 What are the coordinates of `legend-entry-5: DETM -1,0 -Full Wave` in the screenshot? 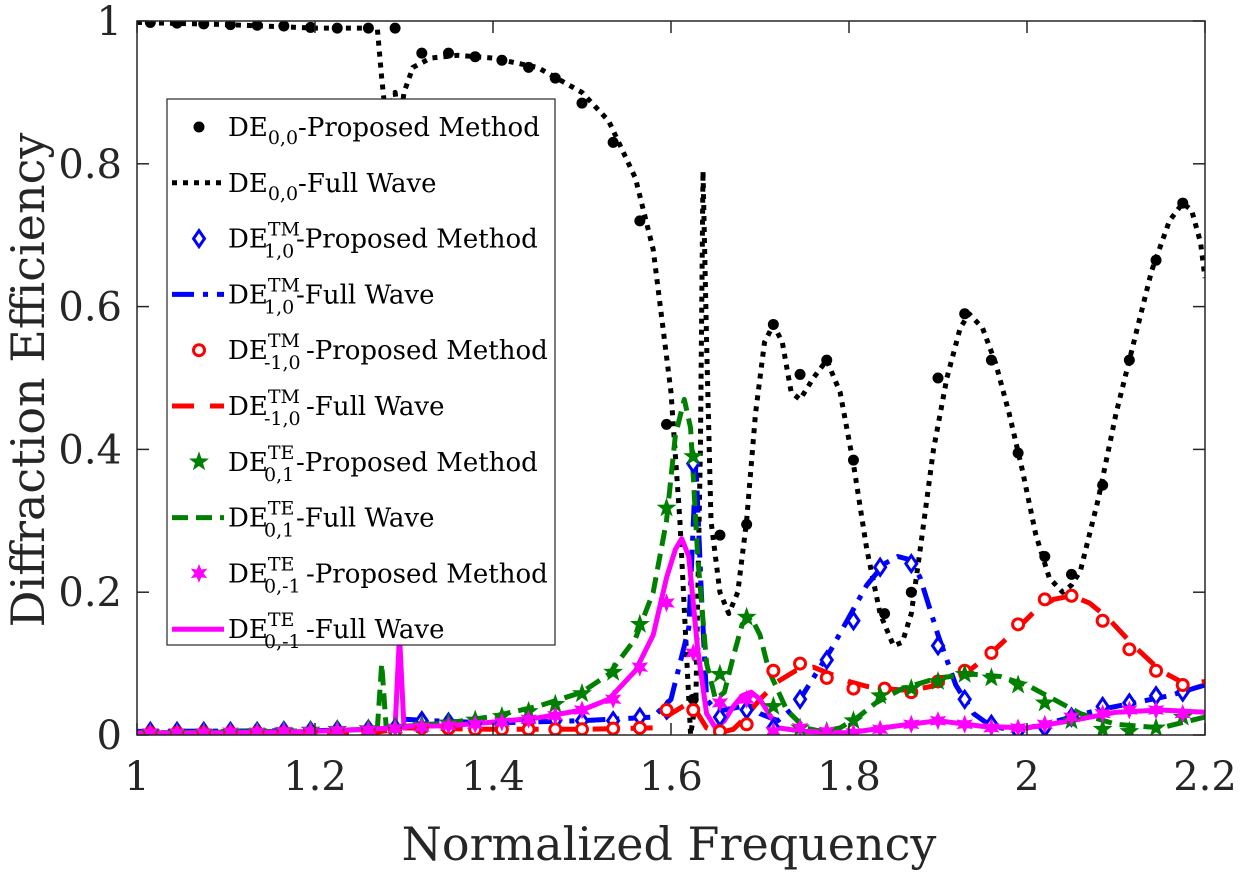 It's located at (308, 408).